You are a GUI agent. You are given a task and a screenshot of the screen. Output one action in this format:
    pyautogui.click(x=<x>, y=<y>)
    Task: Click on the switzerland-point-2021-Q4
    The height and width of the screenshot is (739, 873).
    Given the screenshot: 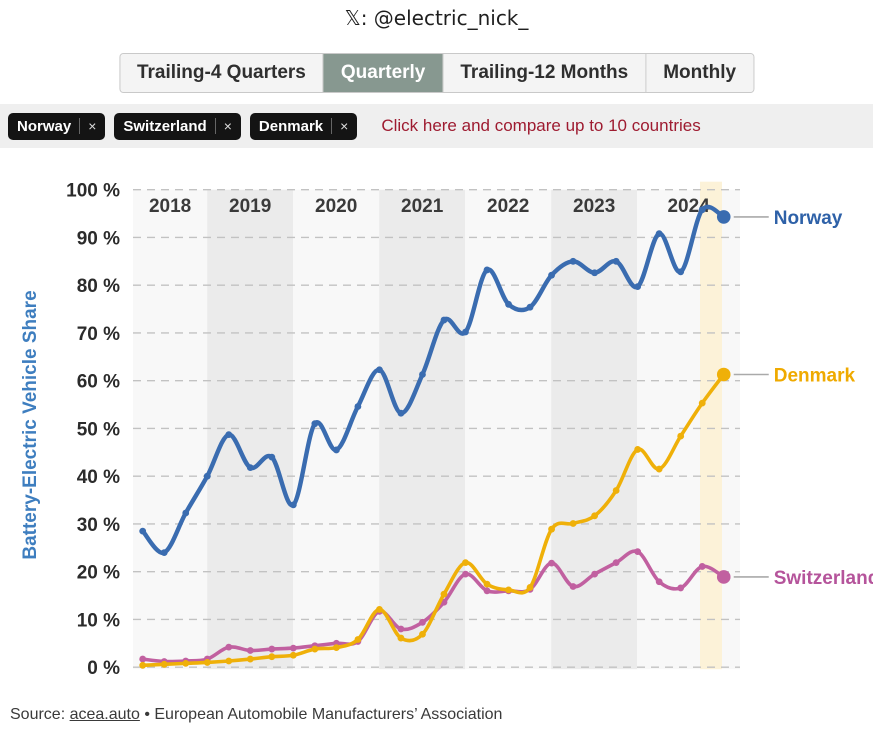 What is the action you would take?
    pyautogui.click(x=465, y=574)
    